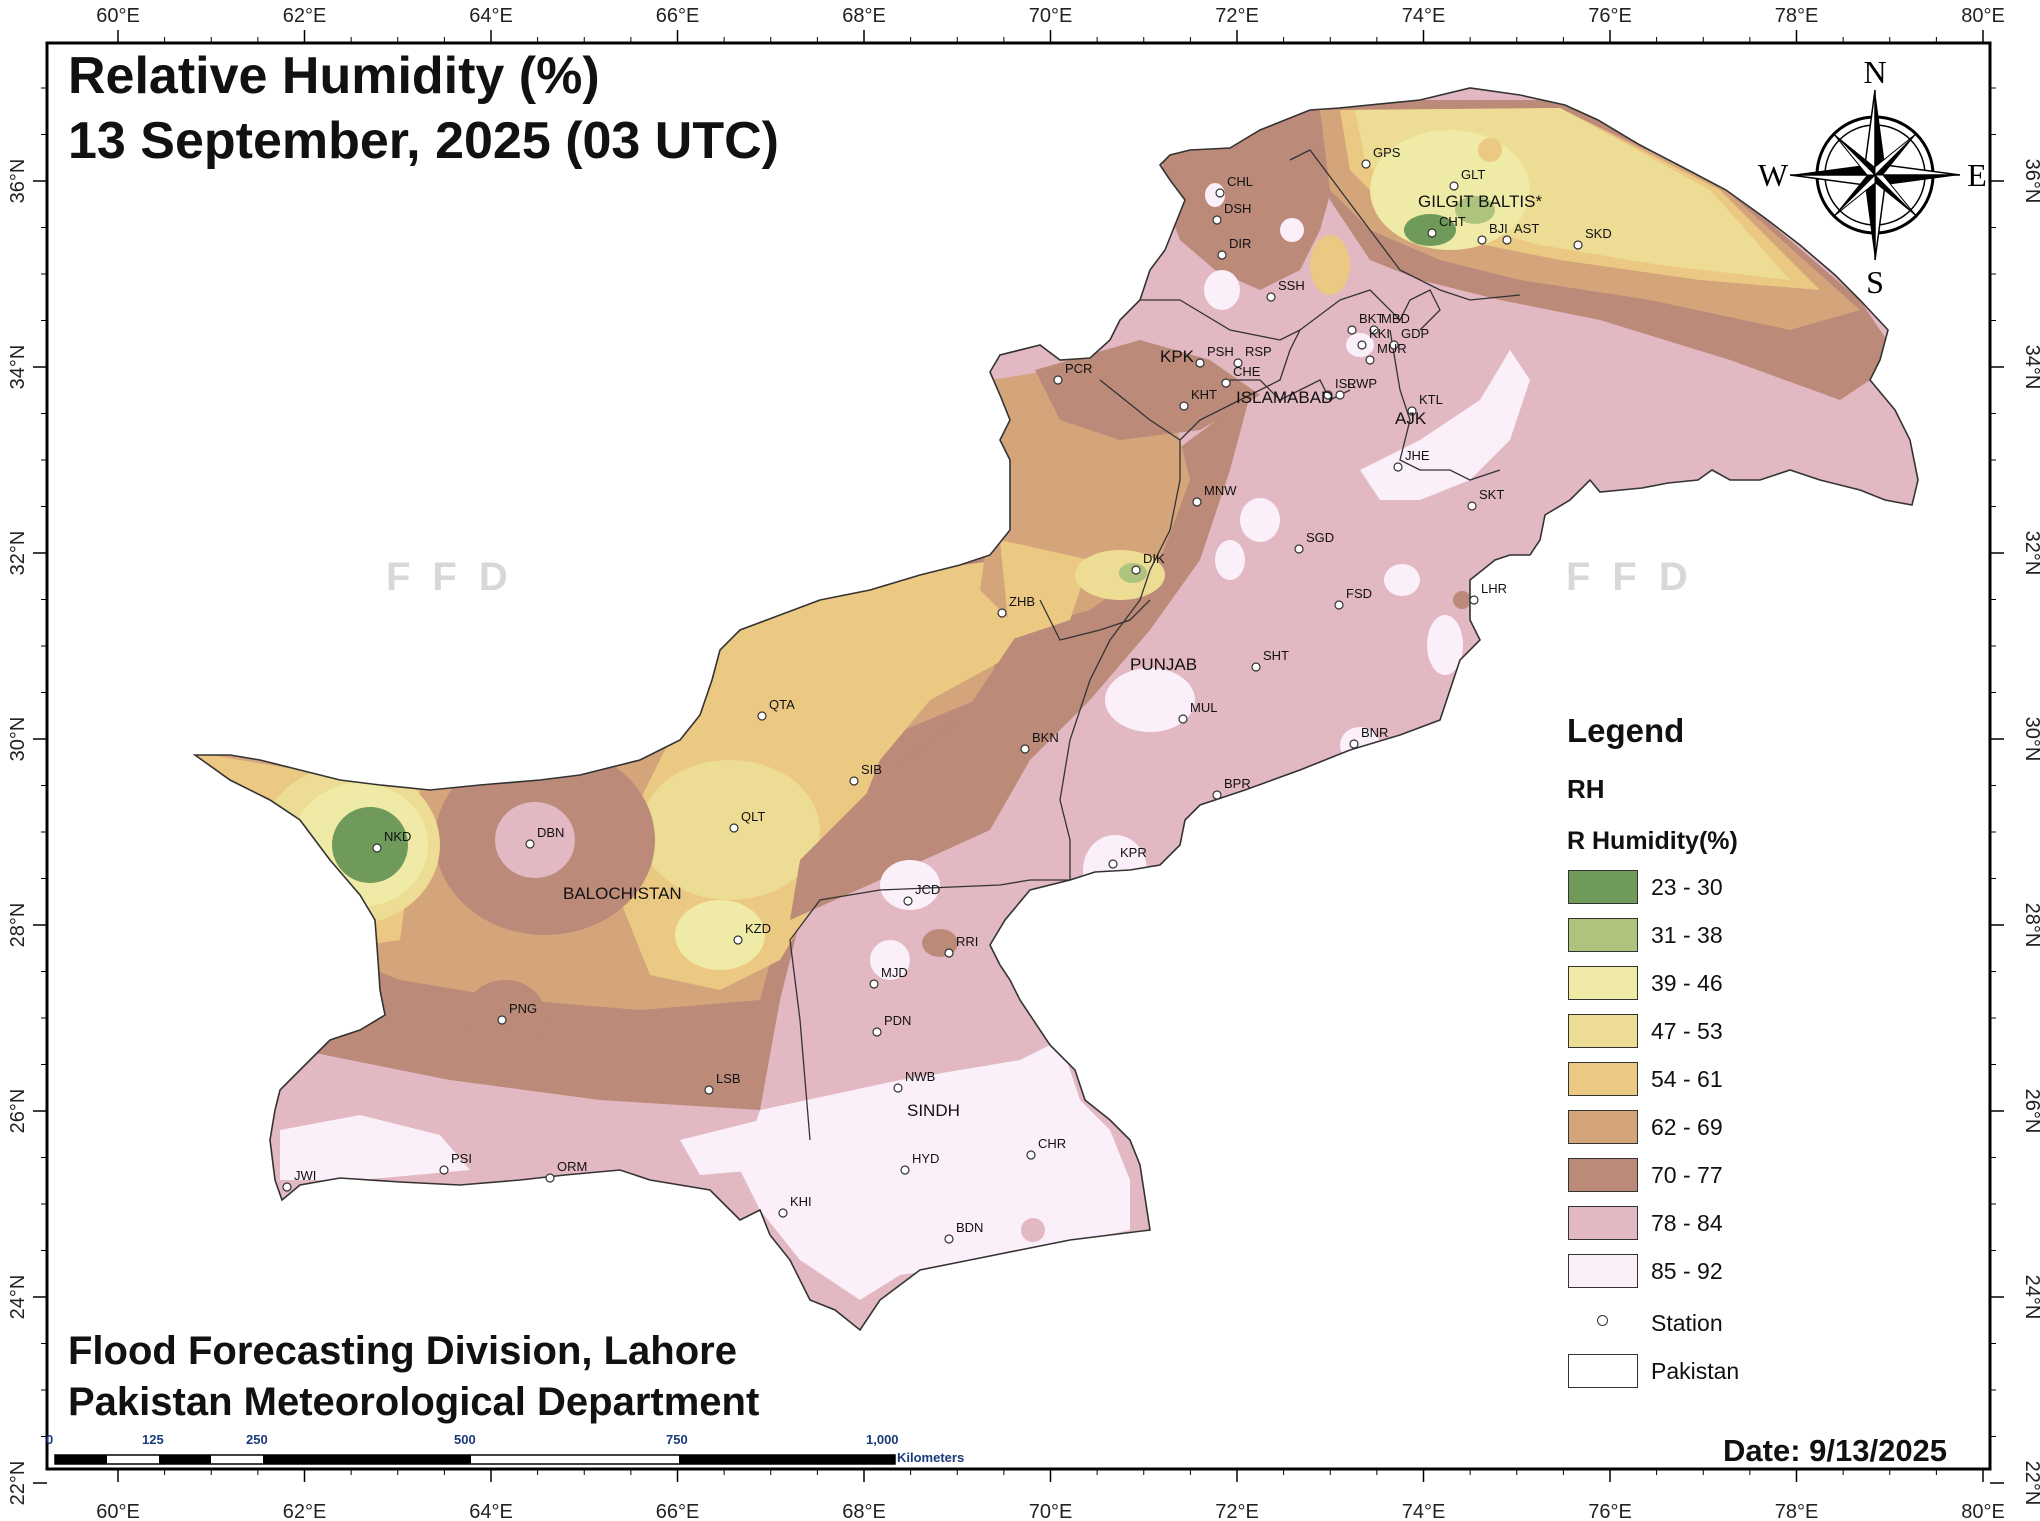 The width and height of the screenshot is (2040, 1521). What do you see at coordinates (864, 1511) in the screenshot?
I see `x-tick-label: 68°E` at bounding box center [864, 1511].